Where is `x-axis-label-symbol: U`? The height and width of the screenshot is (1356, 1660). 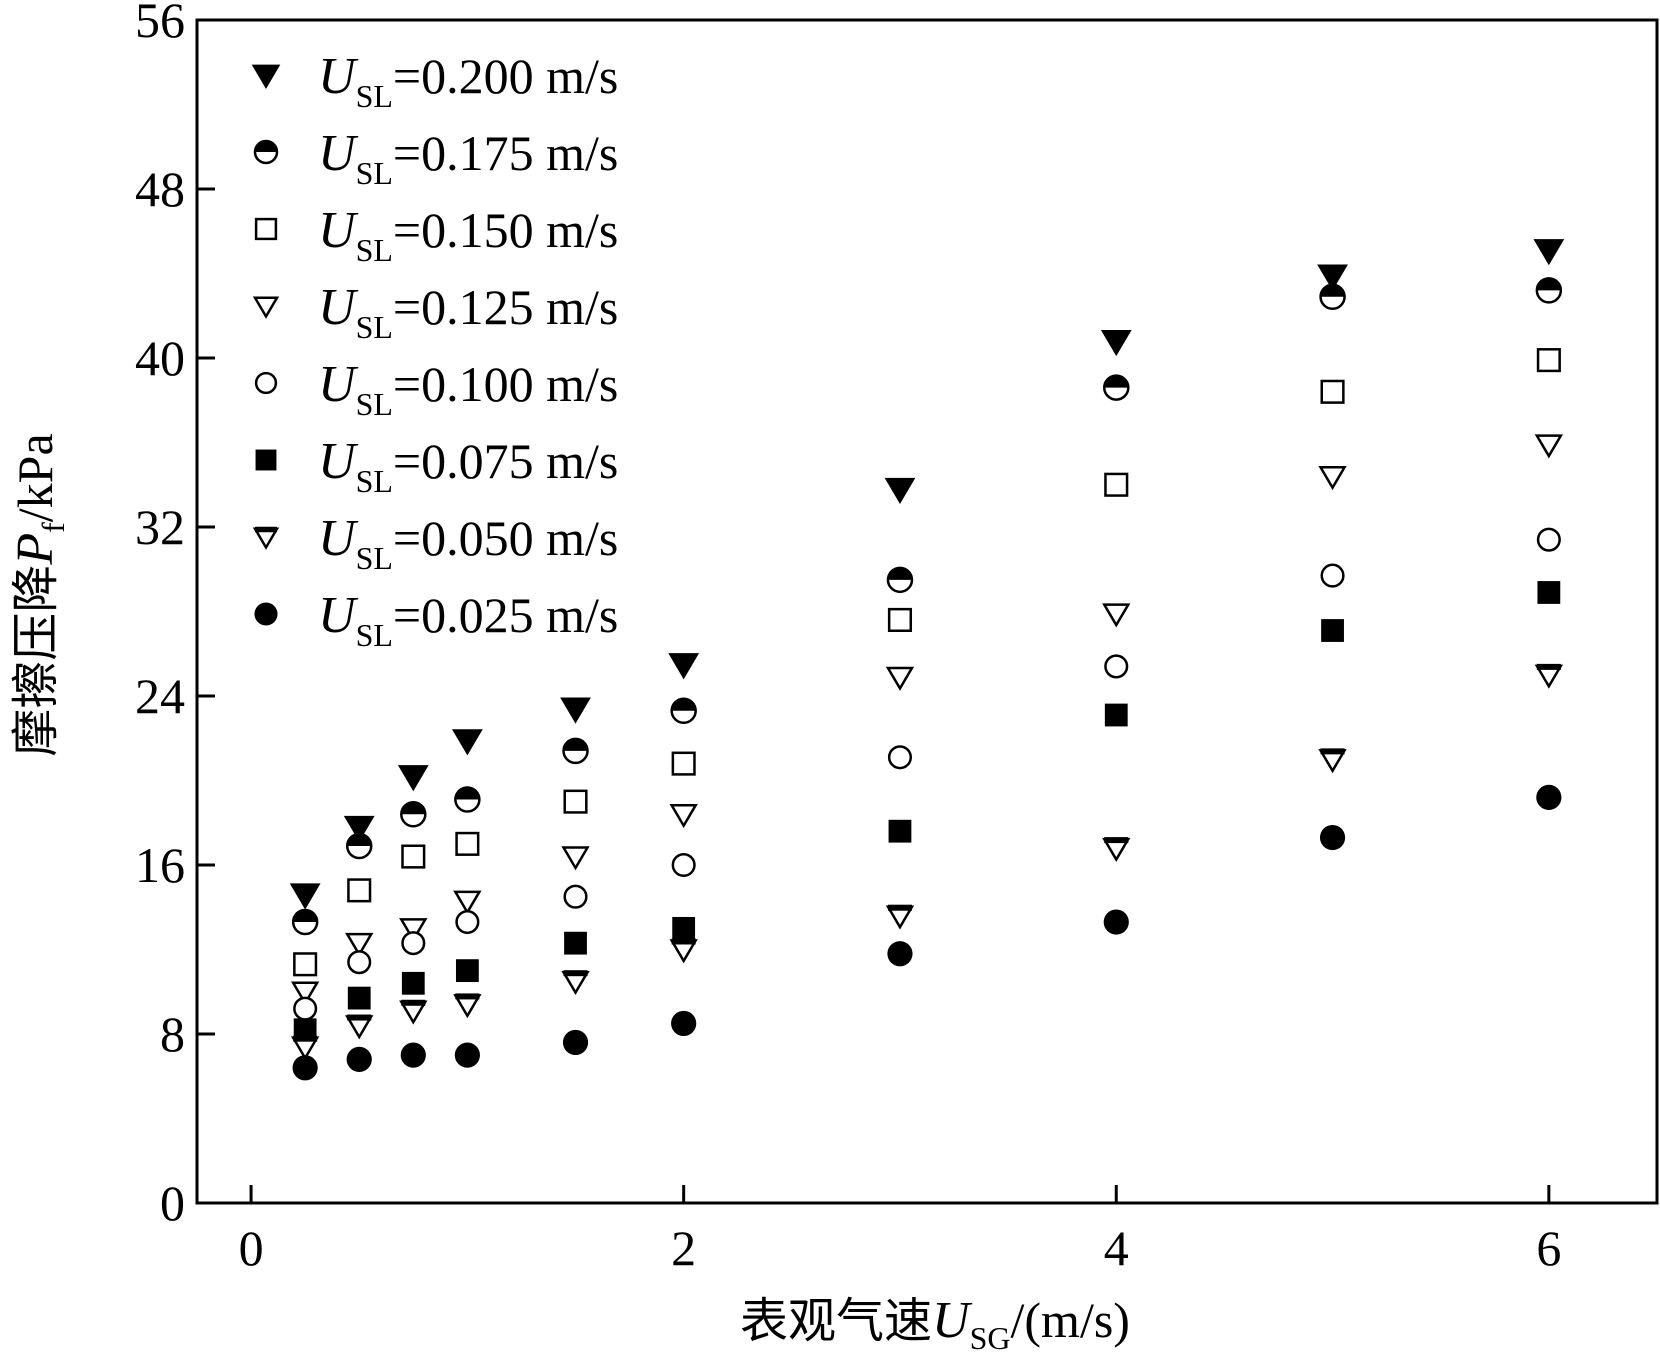 x-axis-label-symbol: U is located at coordinates (952, 1320).